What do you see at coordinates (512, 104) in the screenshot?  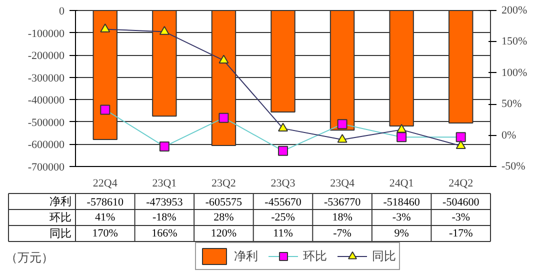 I see `y2-tick-label: 50%` at bounding box center [512, 104].